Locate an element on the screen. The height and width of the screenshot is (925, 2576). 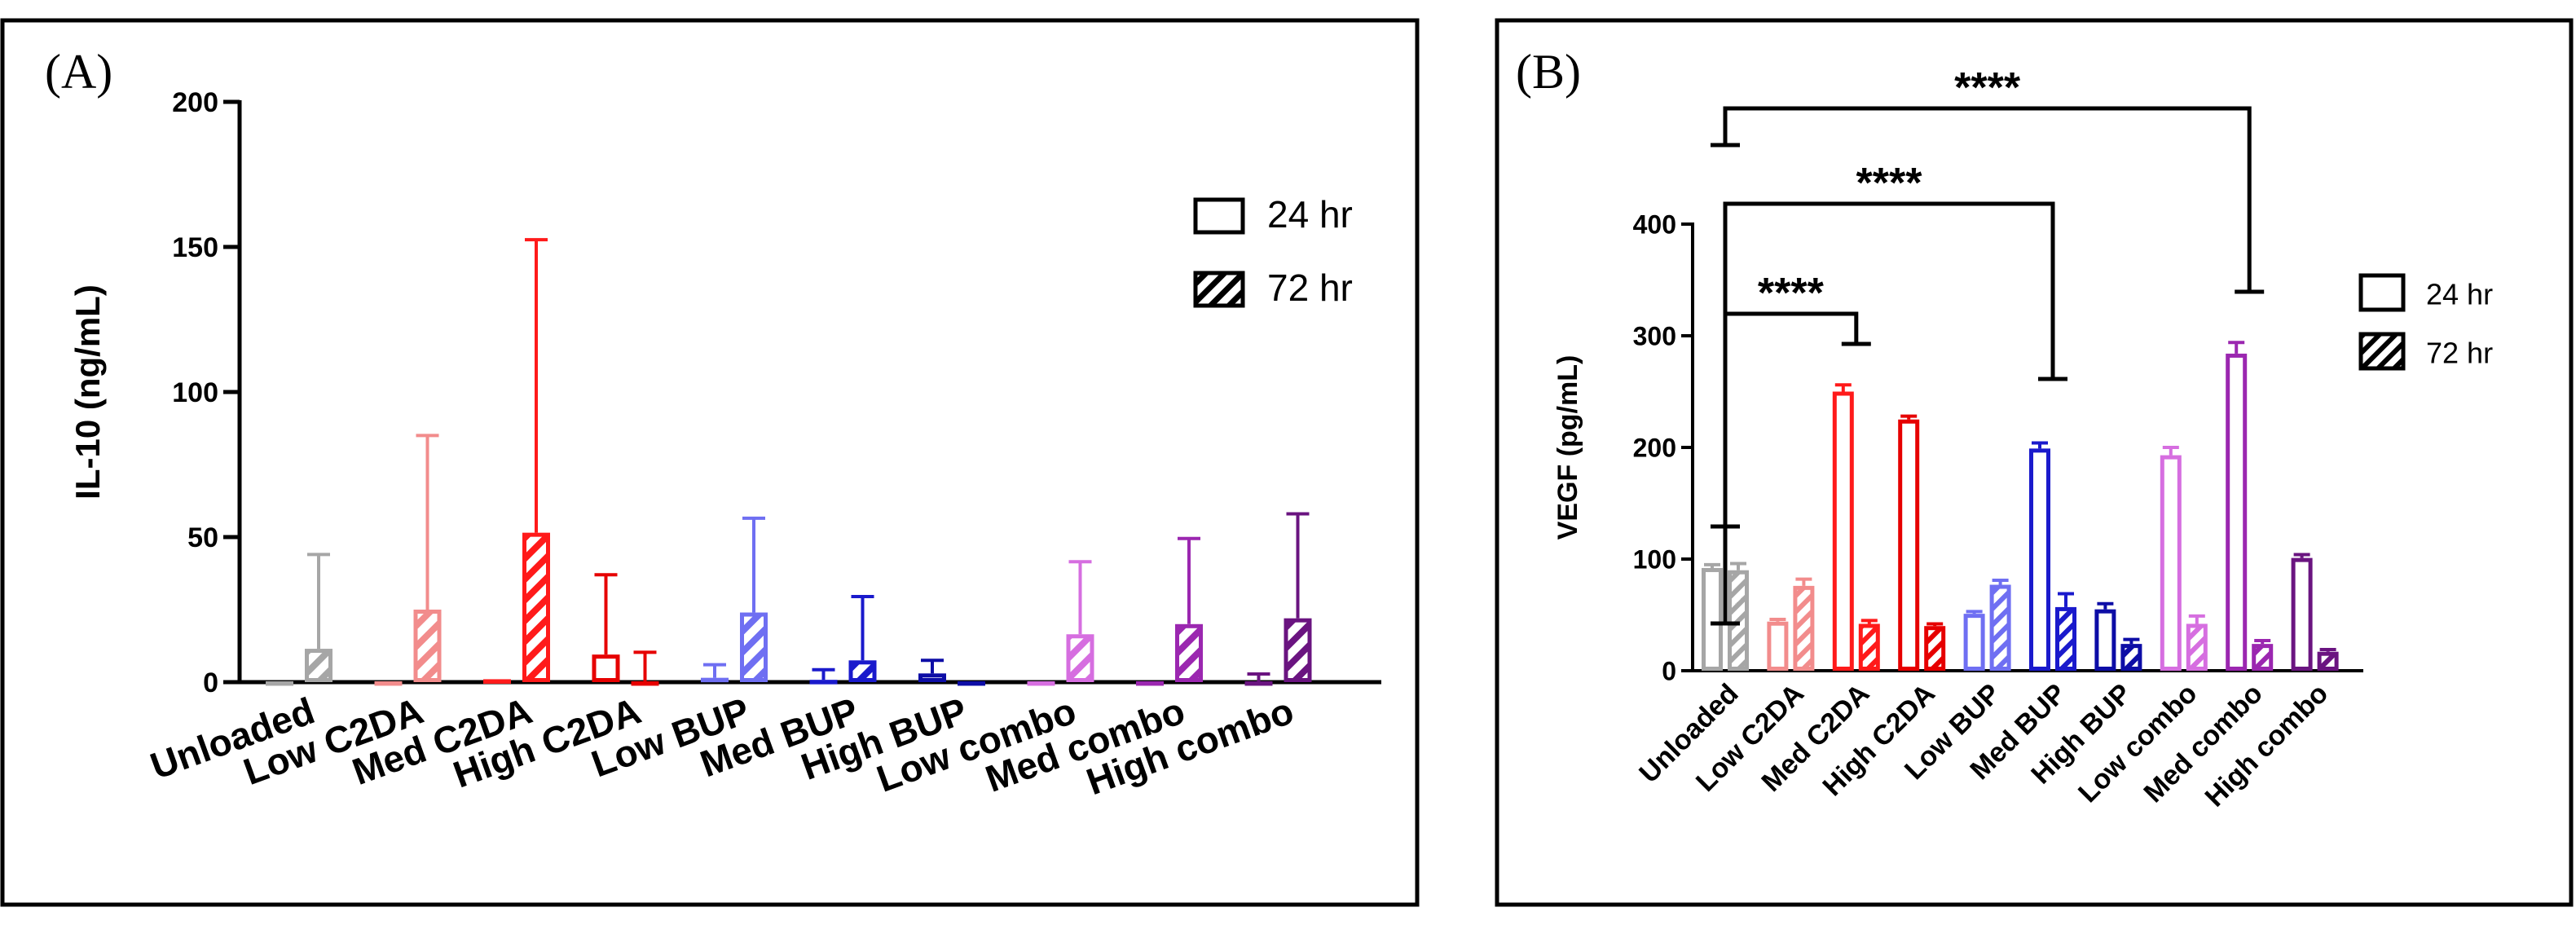
panel-a-label: (A) is located at coordinates (78, 72).